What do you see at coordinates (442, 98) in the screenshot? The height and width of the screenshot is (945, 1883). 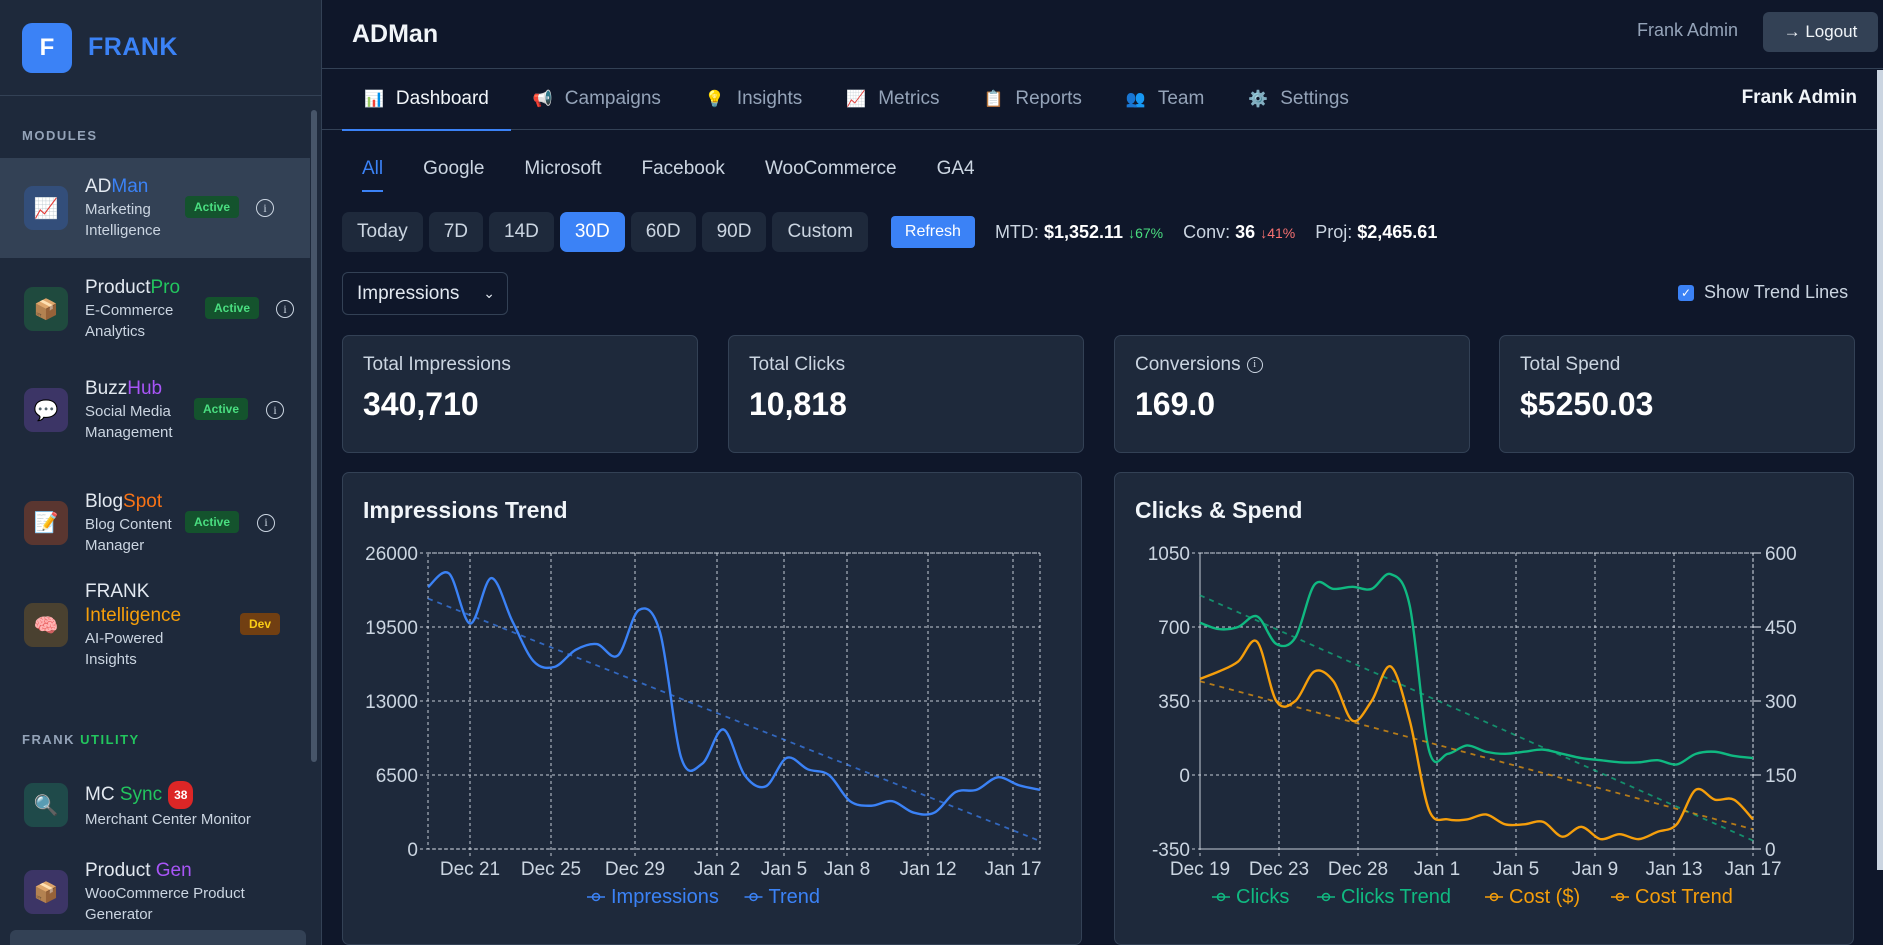 I see `tab-label: Dashboard` at bounding box center [442, 98].